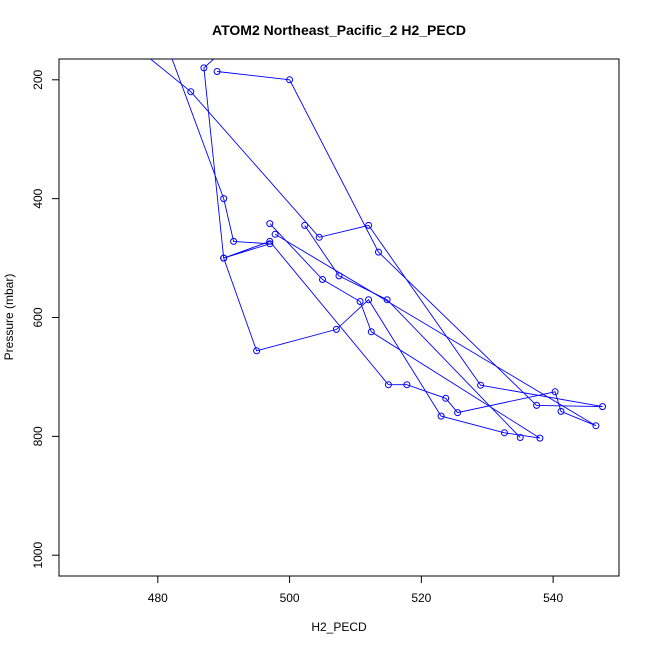  Describe the element at coordinates (38, 436) in the screenshot. I see `y-tick-label: 800` at that location.